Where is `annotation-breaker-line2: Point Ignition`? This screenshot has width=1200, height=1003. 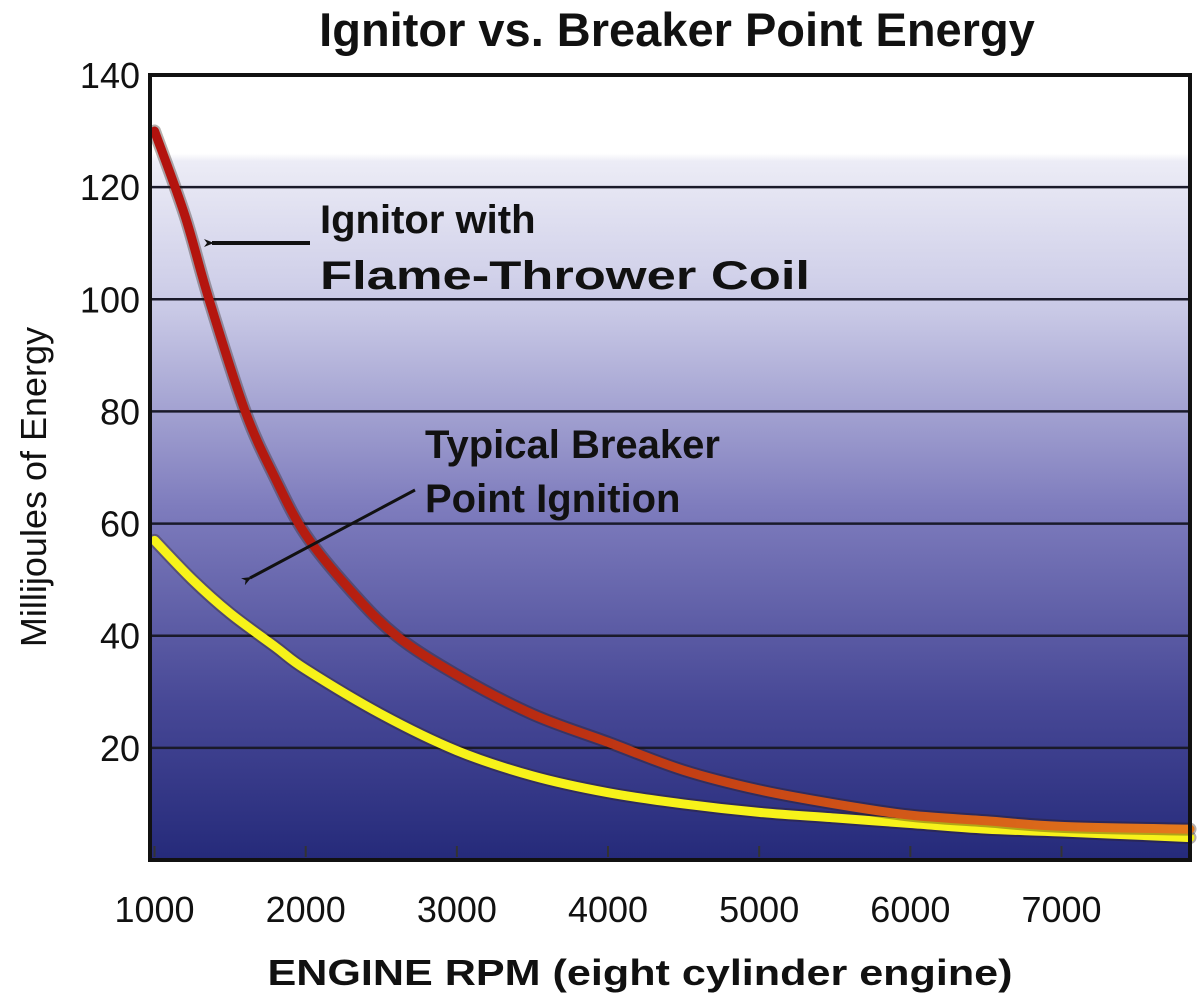 annotation-breaker-line2: Point Ignition is located at coordinates (553, 499).